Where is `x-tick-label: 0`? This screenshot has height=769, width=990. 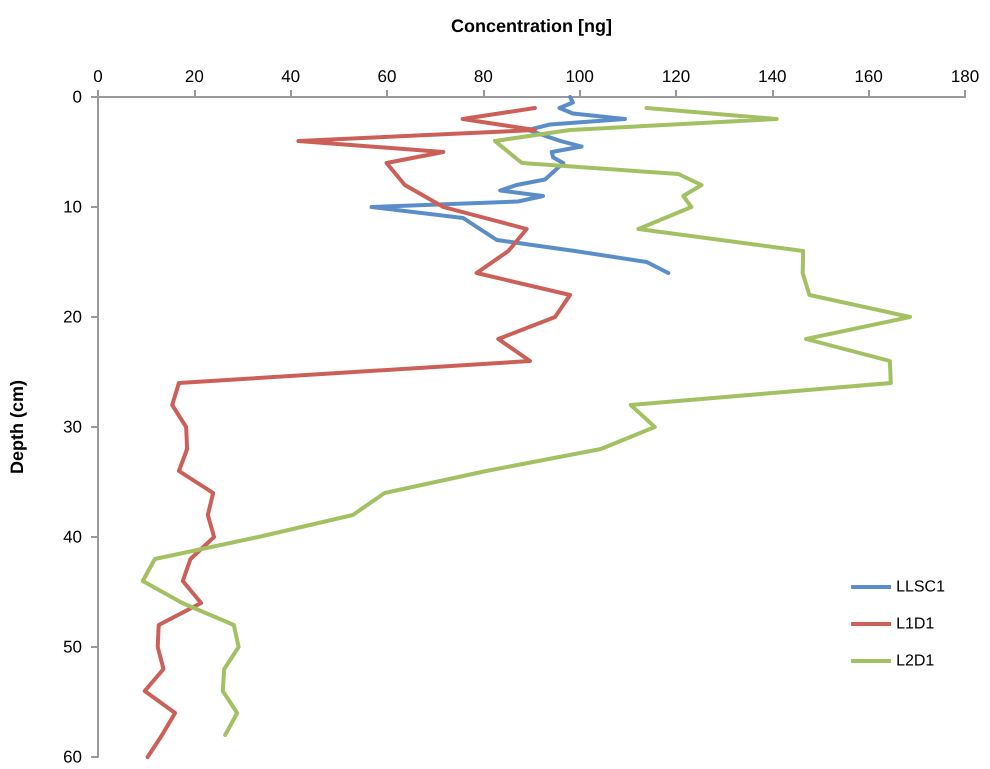 x-tick-label: 0 is located at coordinates (98, 76).